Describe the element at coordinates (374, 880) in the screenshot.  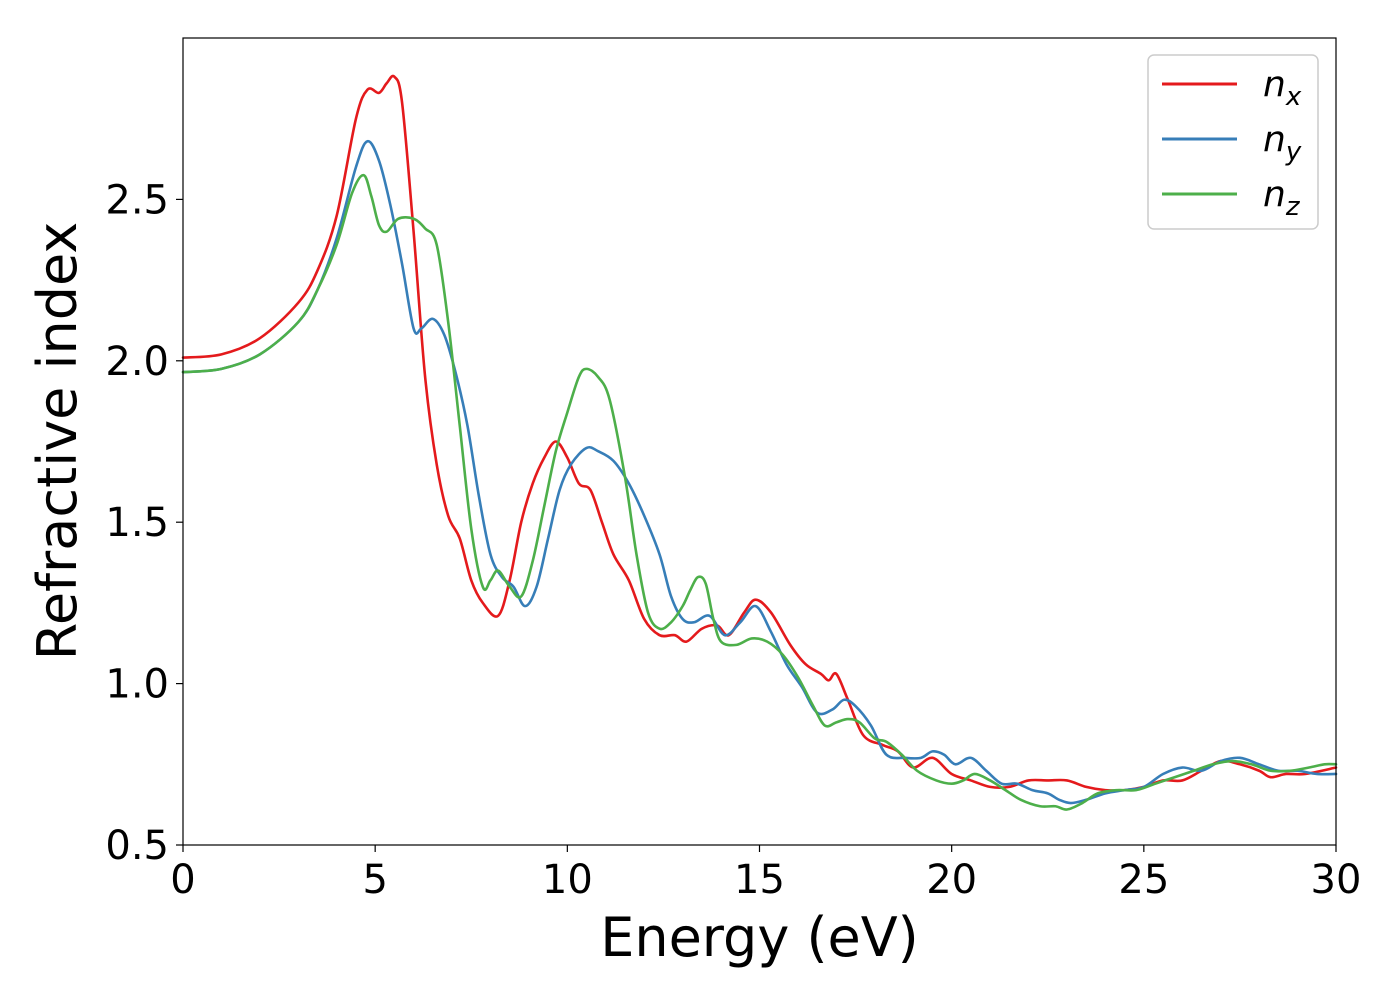
I see `x-tick-label: 5` at that location.